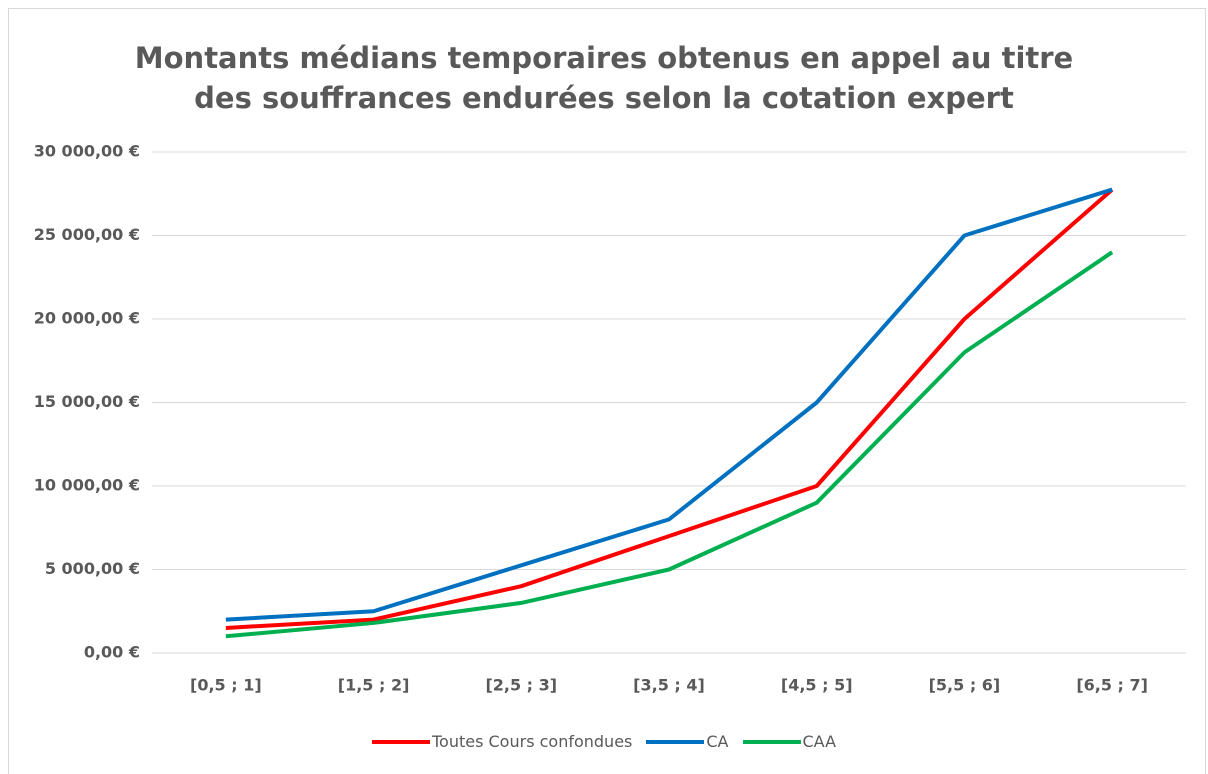 This screenshot has height=774, width=1208. Describe the element at coordinates (87, 485) in the screenshot. I see `y-tick-label: 10 000,00 €` at that location.